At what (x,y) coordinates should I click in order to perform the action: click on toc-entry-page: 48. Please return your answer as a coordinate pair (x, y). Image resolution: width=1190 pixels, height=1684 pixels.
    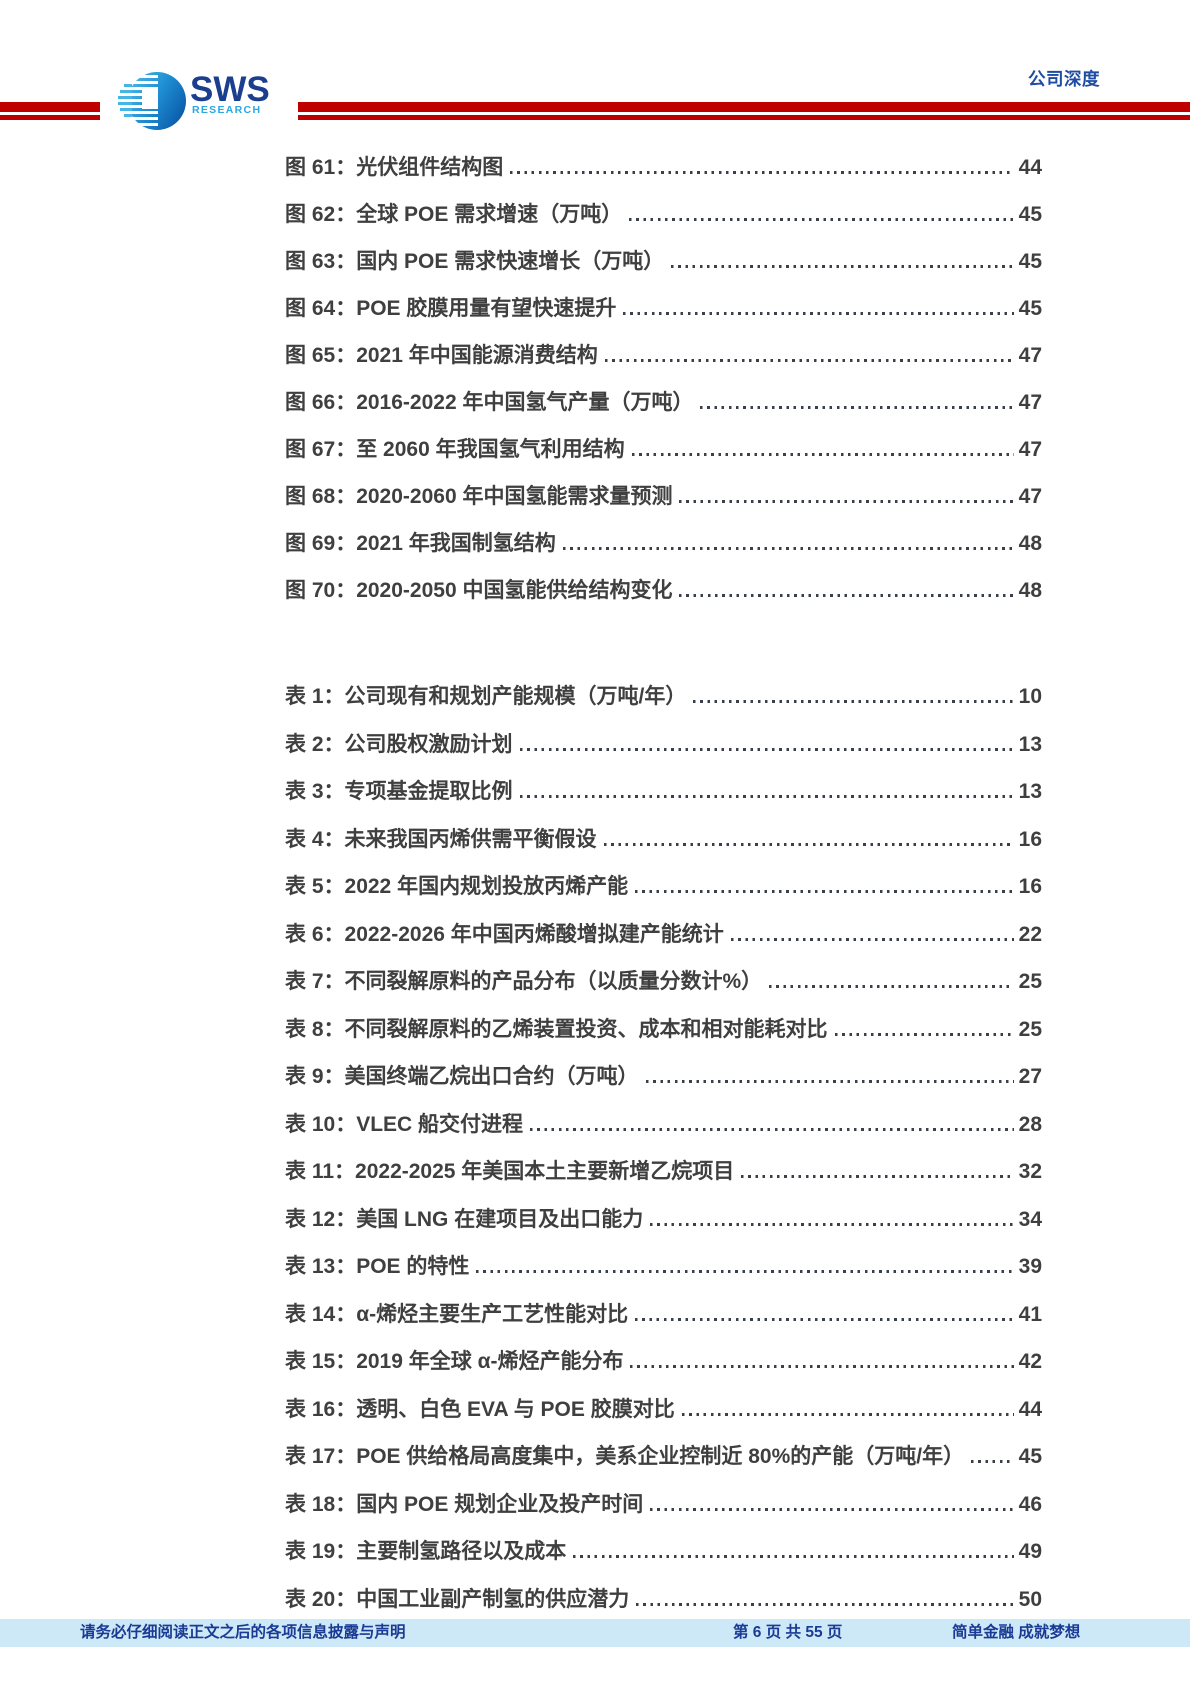
    Looking at the image, I should click on (1030, 543).